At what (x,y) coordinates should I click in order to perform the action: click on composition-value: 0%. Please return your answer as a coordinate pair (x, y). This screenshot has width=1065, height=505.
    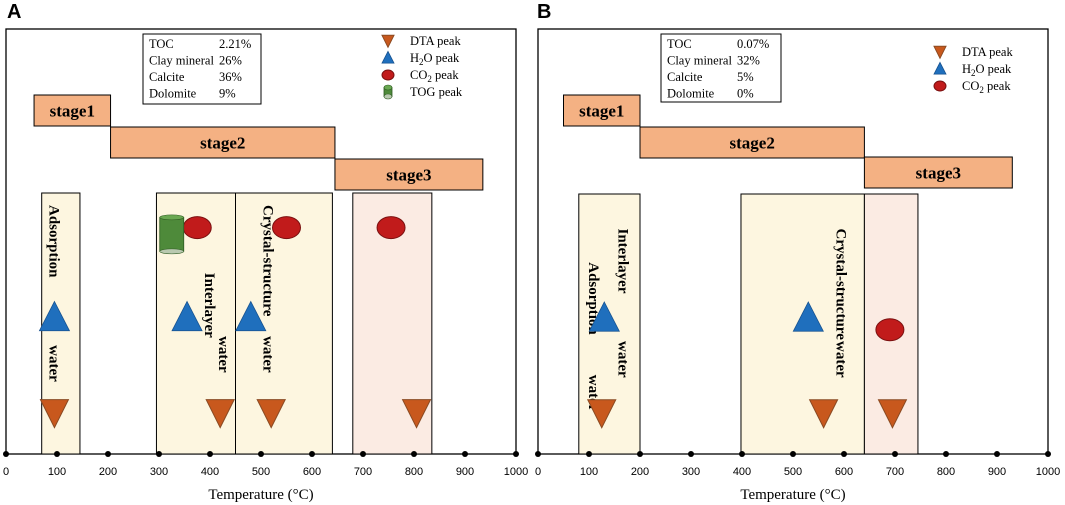
    Looking at the image, I should click on (745, 94).